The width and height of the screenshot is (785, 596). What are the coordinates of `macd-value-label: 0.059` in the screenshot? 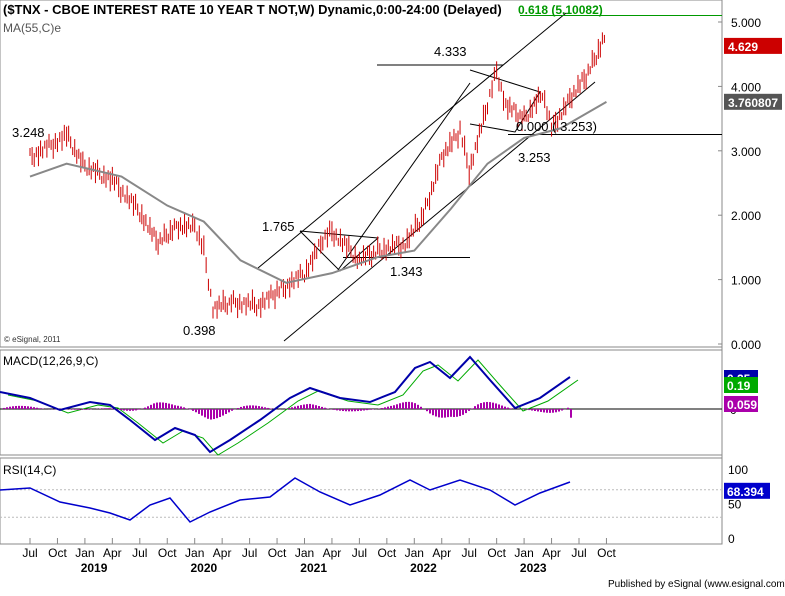 It's located at (742, 405).